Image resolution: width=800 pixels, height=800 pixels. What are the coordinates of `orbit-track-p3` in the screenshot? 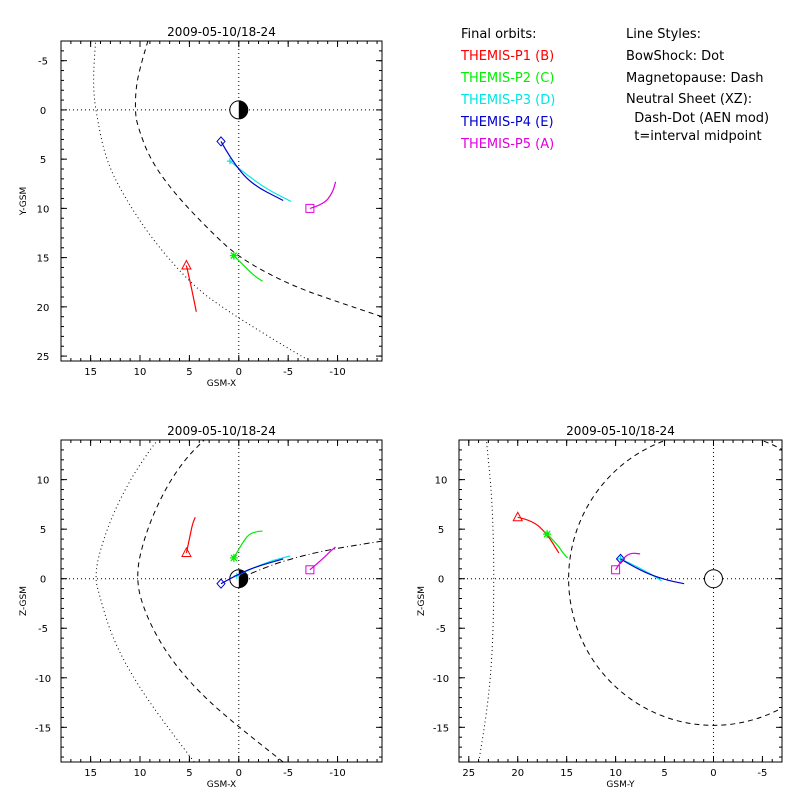 It's located at (260, 181).